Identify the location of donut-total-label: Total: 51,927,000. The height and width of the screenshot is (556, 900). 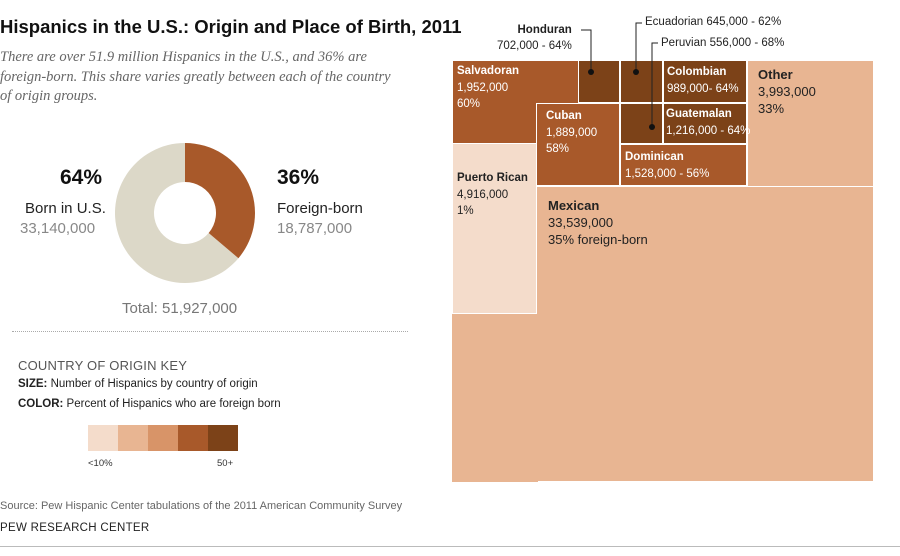
(180, 308).